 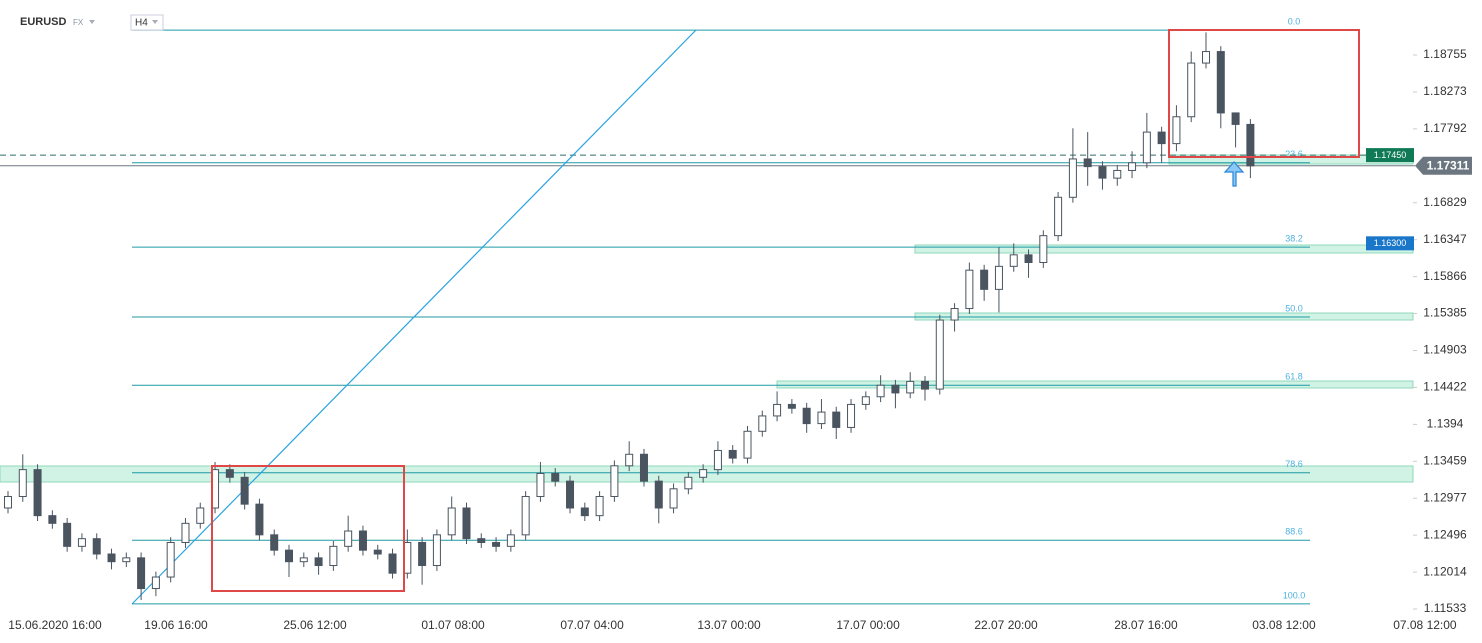 I want to click on fib-label: 88.6, so click(x=1294, y=532).